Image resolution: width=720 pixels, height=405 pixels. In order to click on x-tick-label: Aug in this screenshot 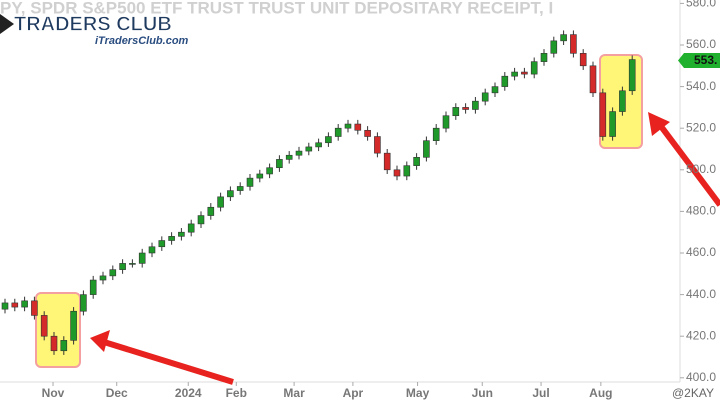, I will do `click(600, 393)`.